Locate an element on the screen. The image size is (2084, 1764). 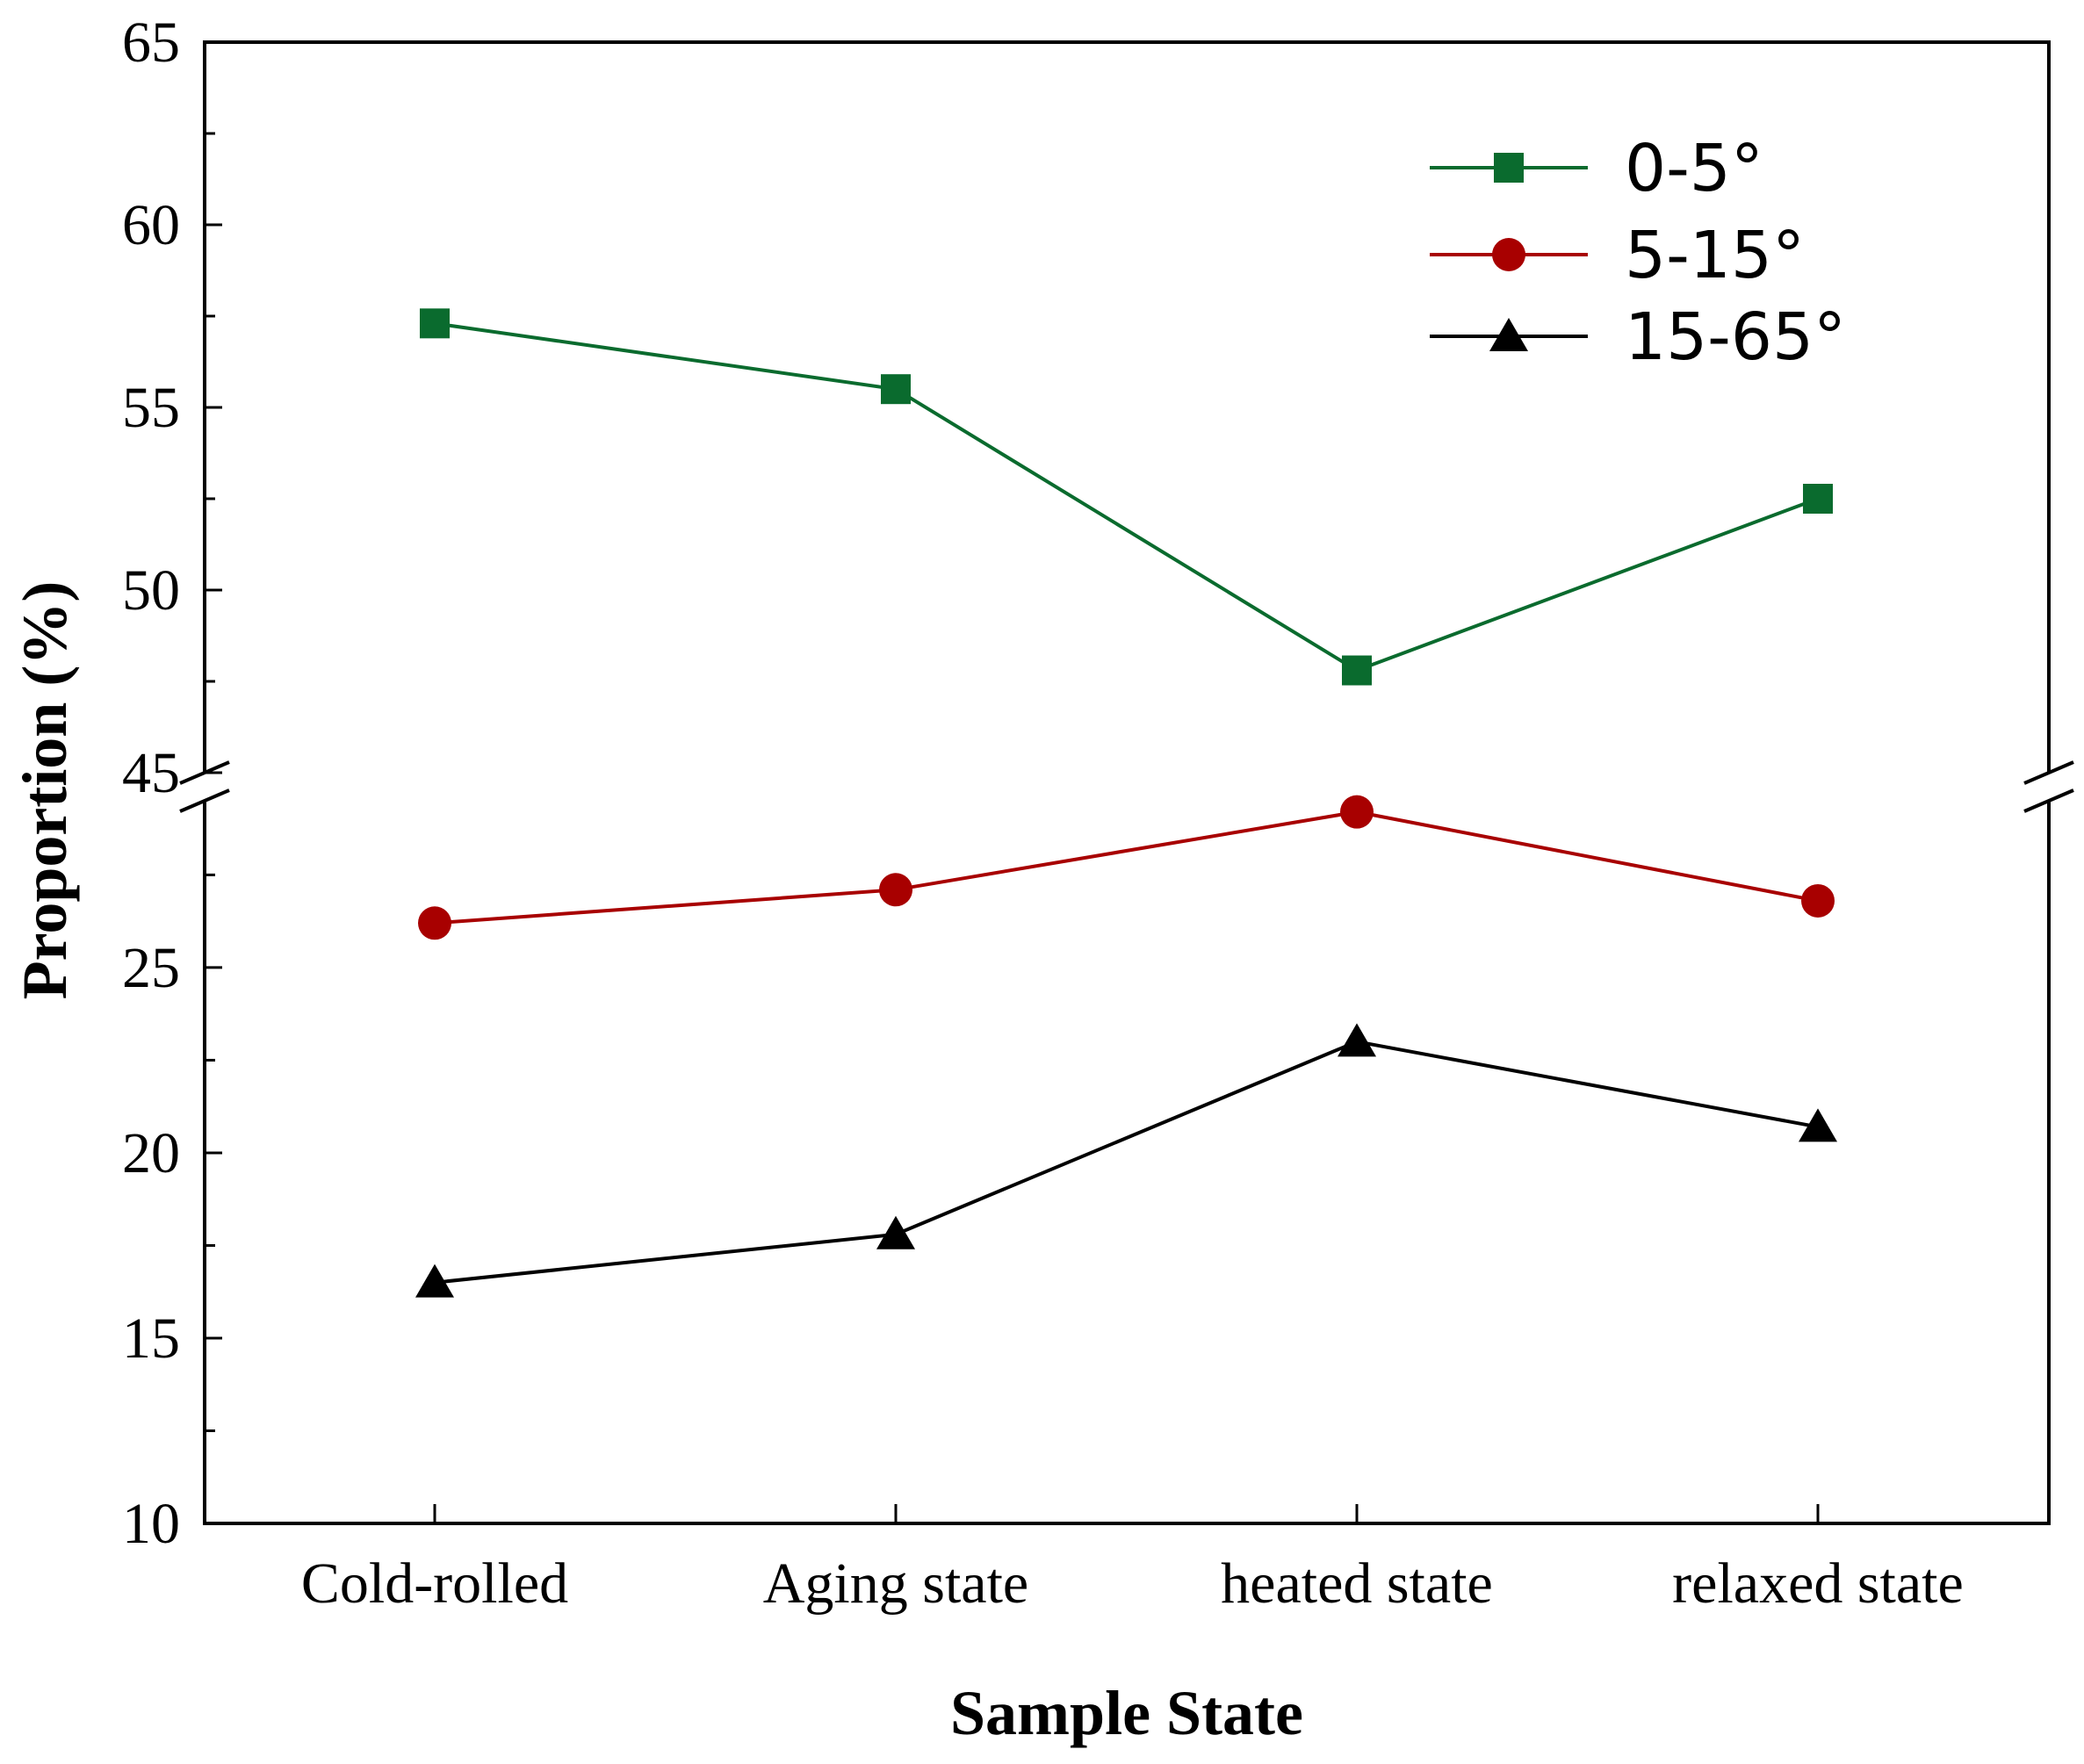
y-tick-label: 10 is located at coordinates (151, 1524).